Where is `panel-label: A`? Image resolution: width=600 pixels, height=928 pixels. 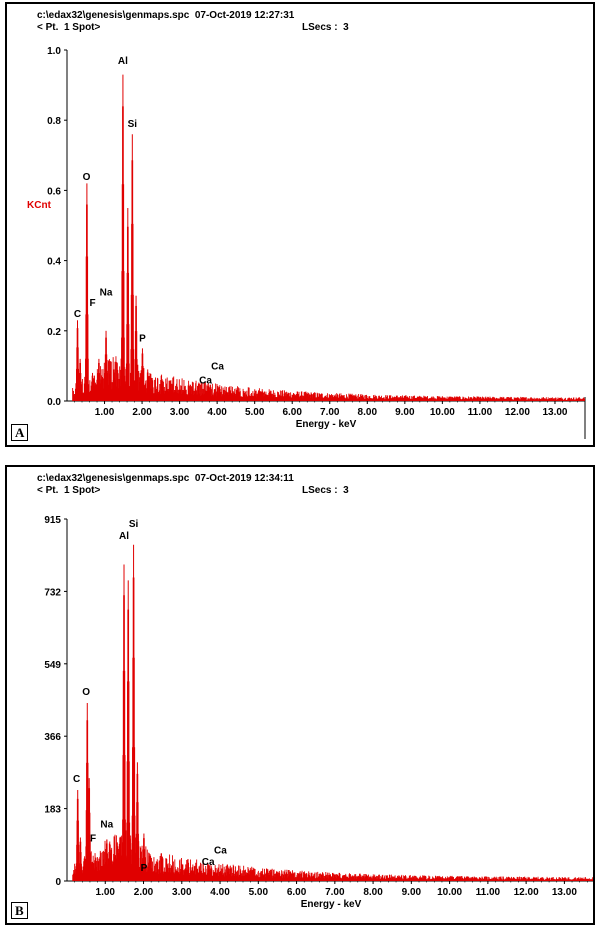
panel-label: A is located at coordinates (20, 432).